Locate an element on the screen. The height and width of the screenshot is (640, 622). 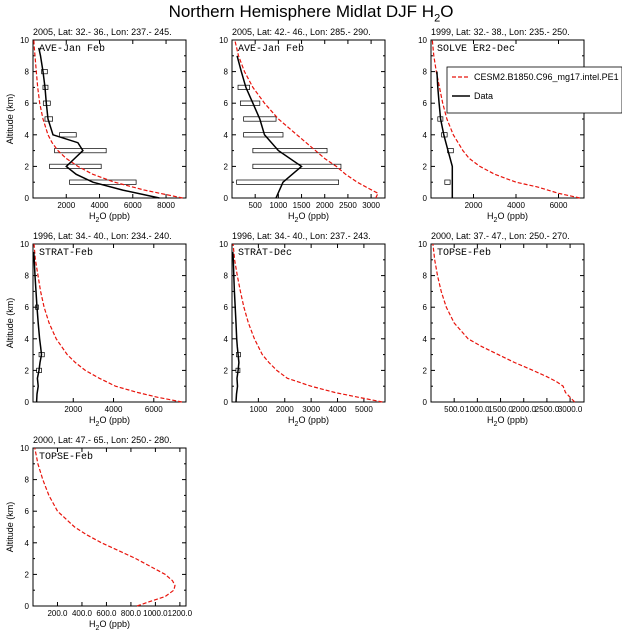
panel-header: 2005, Lat: 42.- 46., Lon: 285.- 290. is located at coordinates (301, 32).